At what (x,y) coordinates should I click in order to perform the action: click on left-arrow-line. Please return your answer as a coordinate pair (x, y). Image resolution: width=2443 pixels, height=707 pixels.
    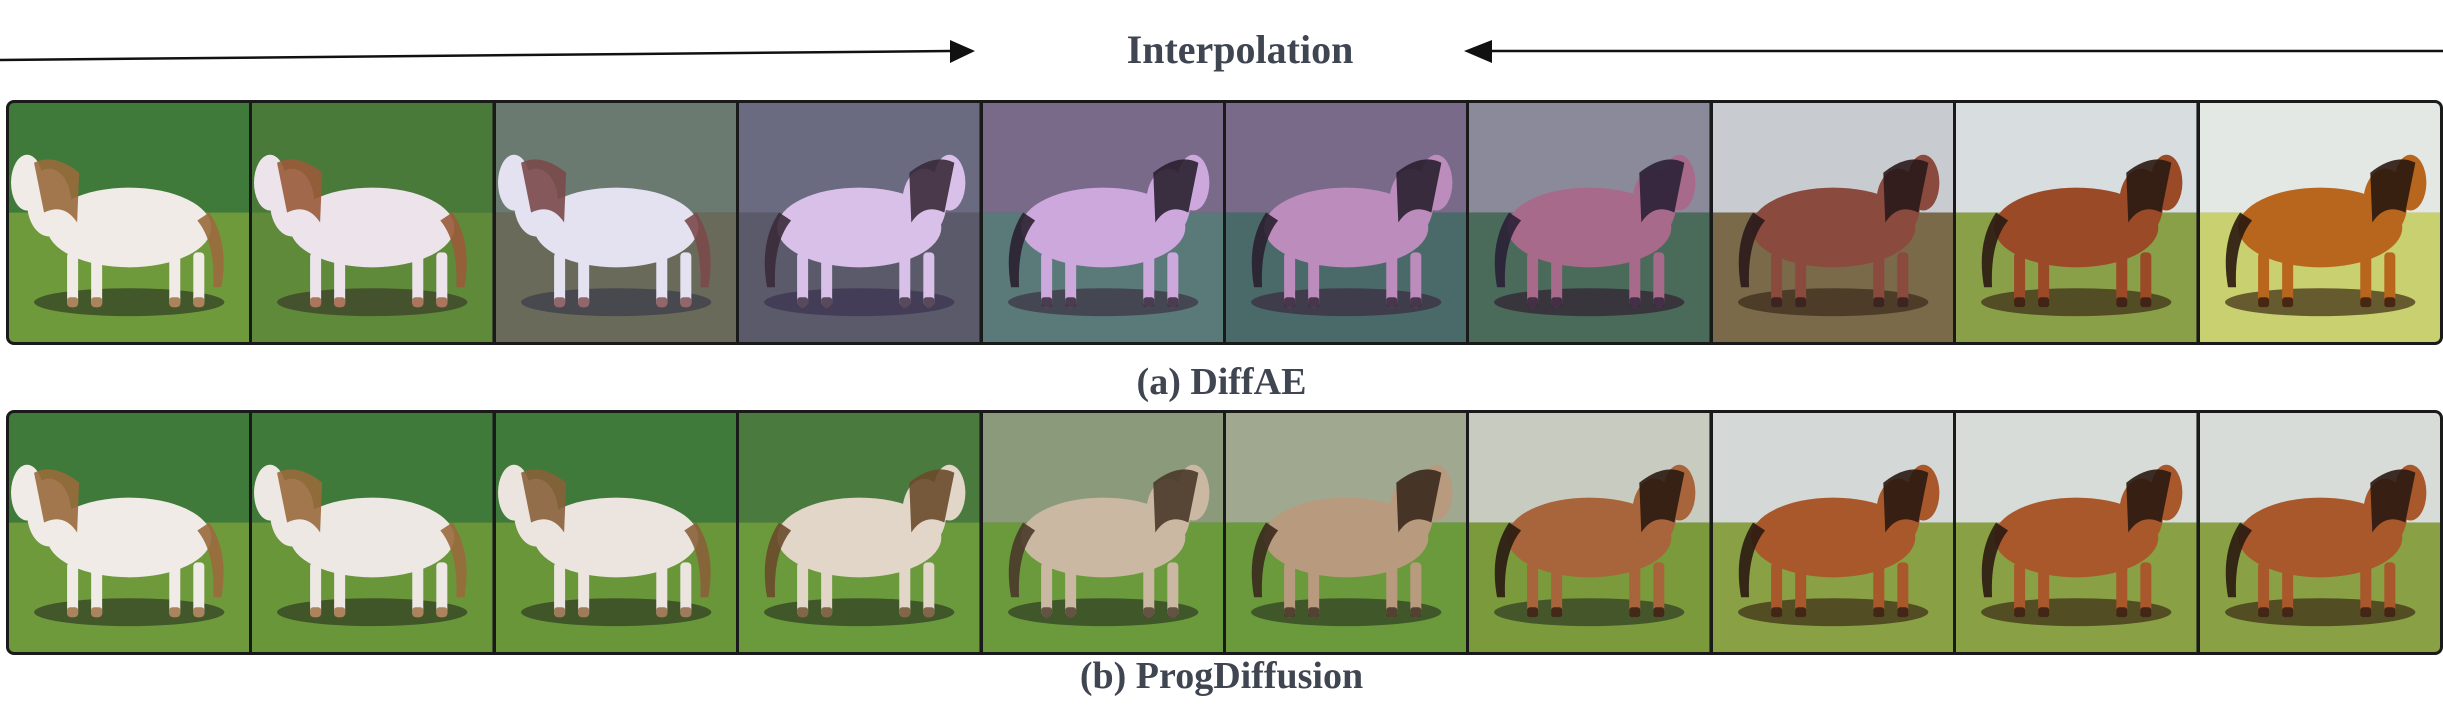
    Looking at the image, I should click on (475, 55).